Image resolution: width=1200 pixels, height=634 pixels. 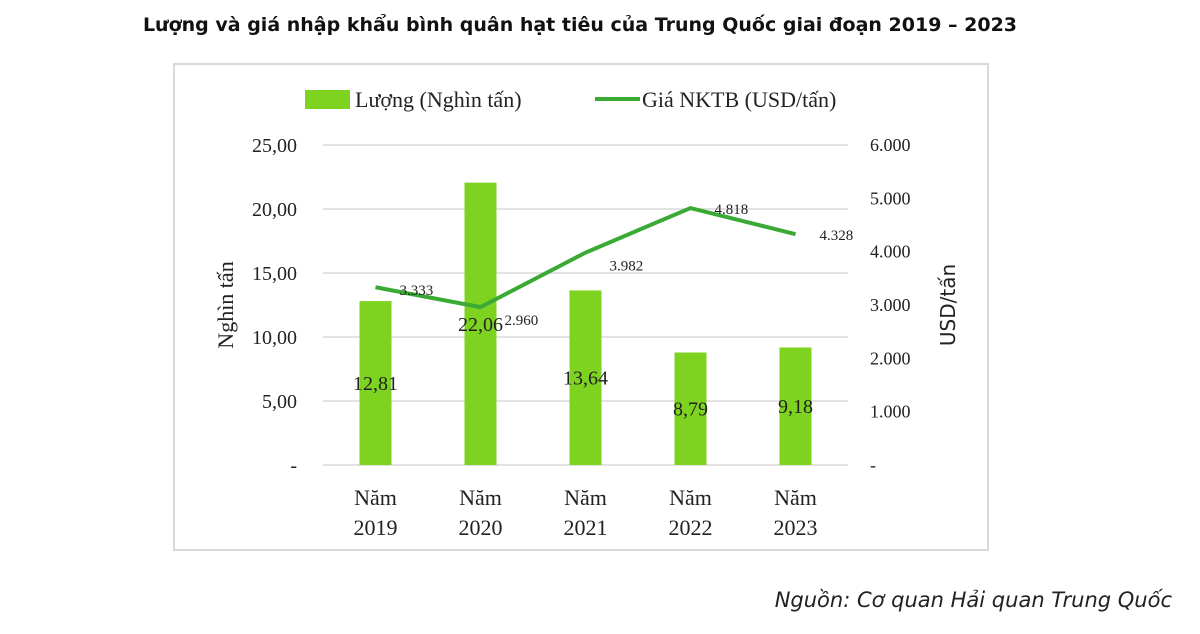 I want to click on bar-data-label: 9,18, so click(x=795, y=407).